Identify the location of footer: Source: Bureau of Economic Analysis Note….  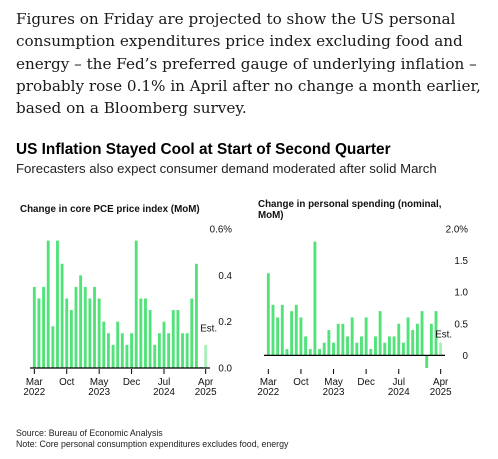
(152, 439).